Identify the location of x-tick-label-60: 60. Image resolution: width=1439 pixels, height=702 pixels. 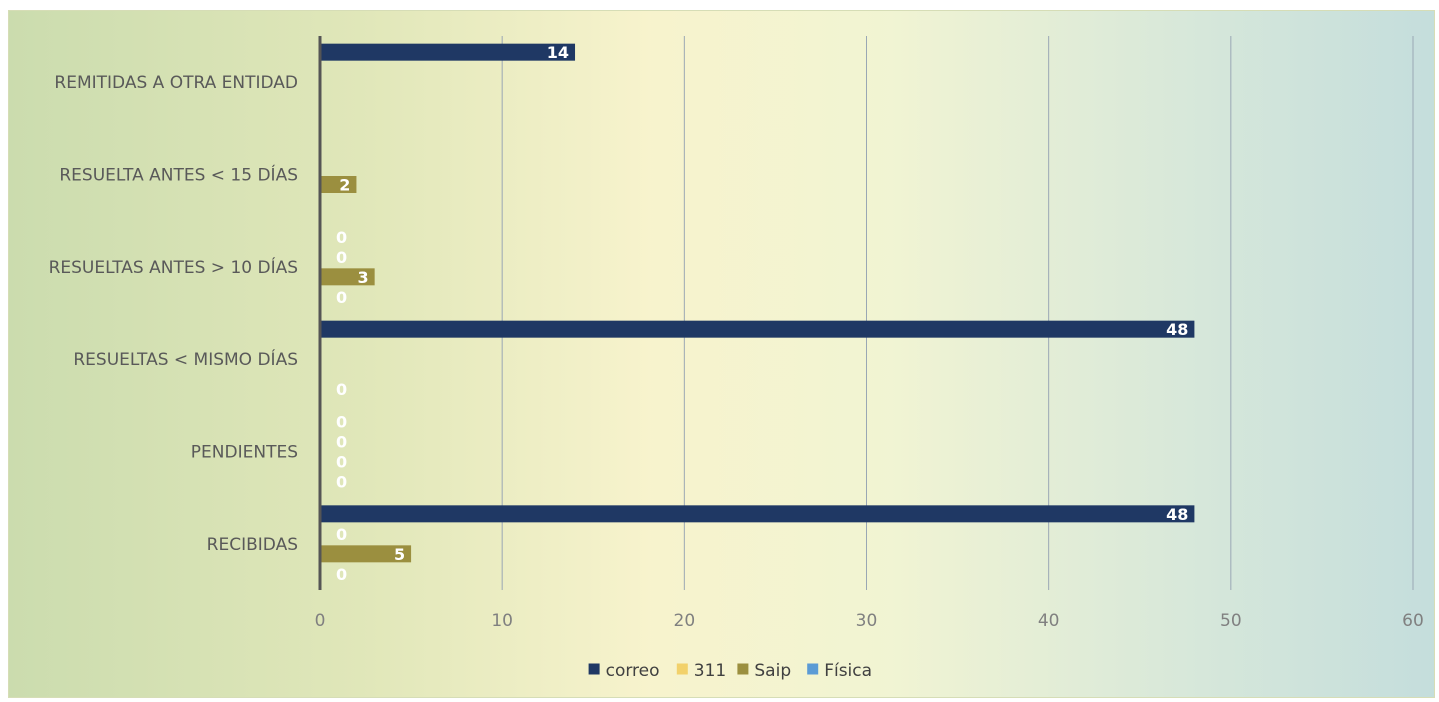
(1413, 621).